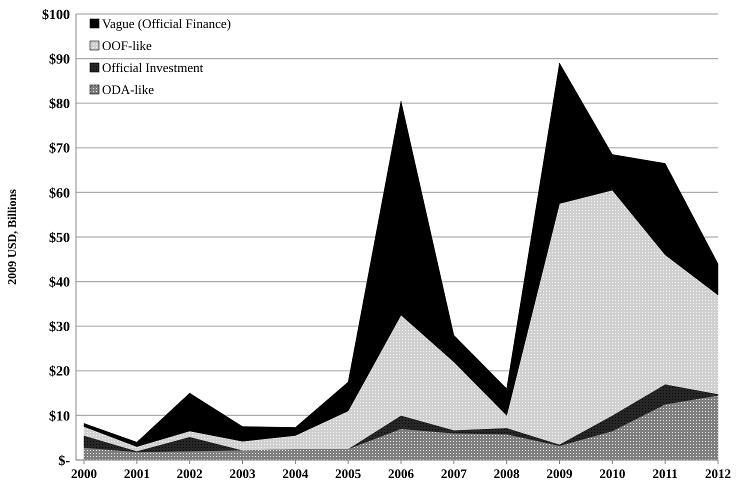 Image resolution: width=738 pixels, height=490 pixels. What do you see at coordinates (295, 473) in the screenshot?
I see `x-tick-label: 2004` at bounding box center [295, 473].